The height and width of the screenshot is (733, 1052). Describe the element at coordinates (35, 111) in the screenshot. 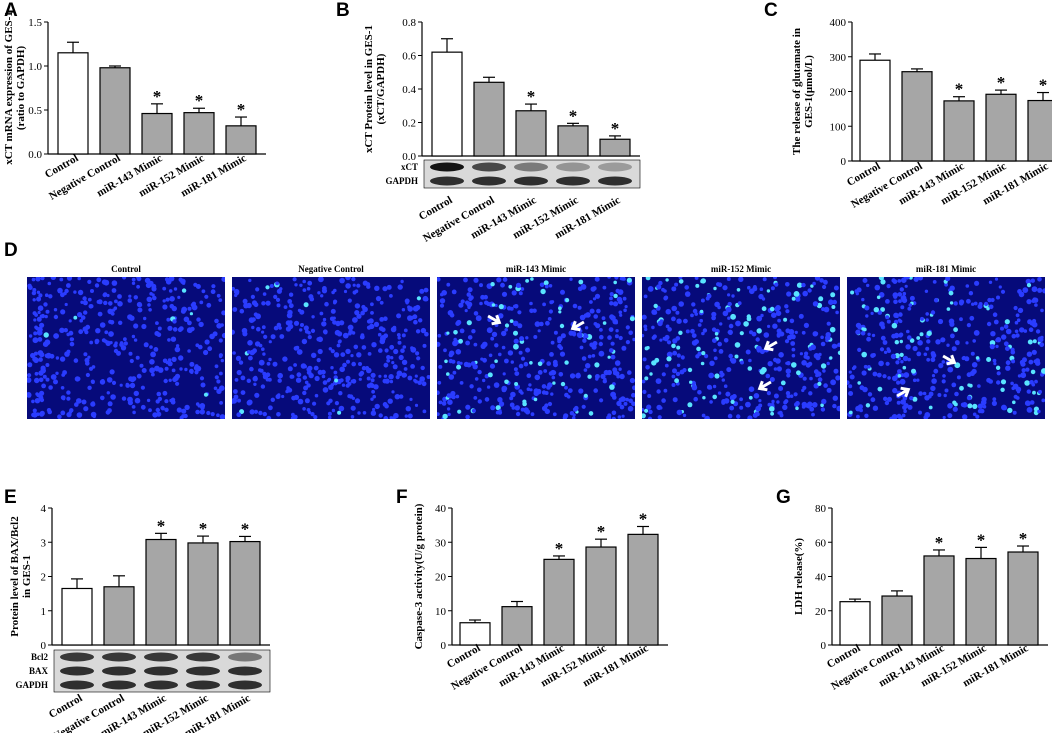

I see `y-tick-label: 0.5` at that location.